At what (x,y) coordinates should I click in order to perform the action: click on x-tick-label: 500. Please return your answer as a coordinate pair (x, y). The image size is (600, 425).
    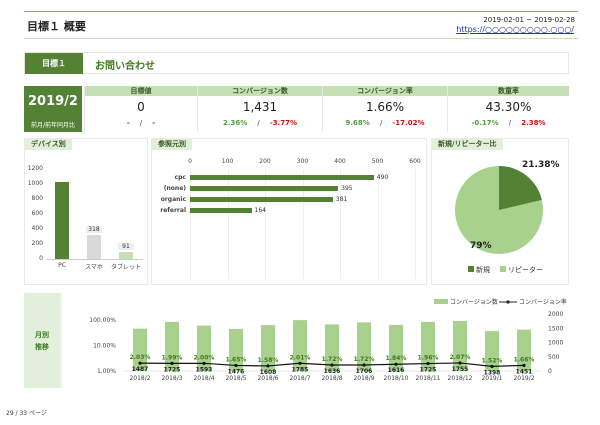
    Looking at the image, I should click on (377, 161).